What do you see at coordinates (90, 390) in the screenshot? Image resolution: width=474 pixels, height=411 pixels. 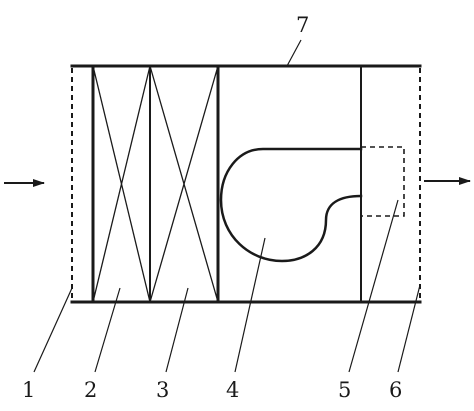 I see `label-2: 2` at bounding box center [90, 390].